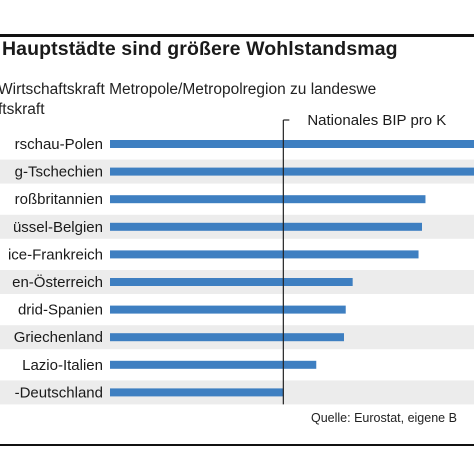  What do you see at coordinates (237, 35) in the screenshot?
I see `top-rule` at bounding box center [237, 35].